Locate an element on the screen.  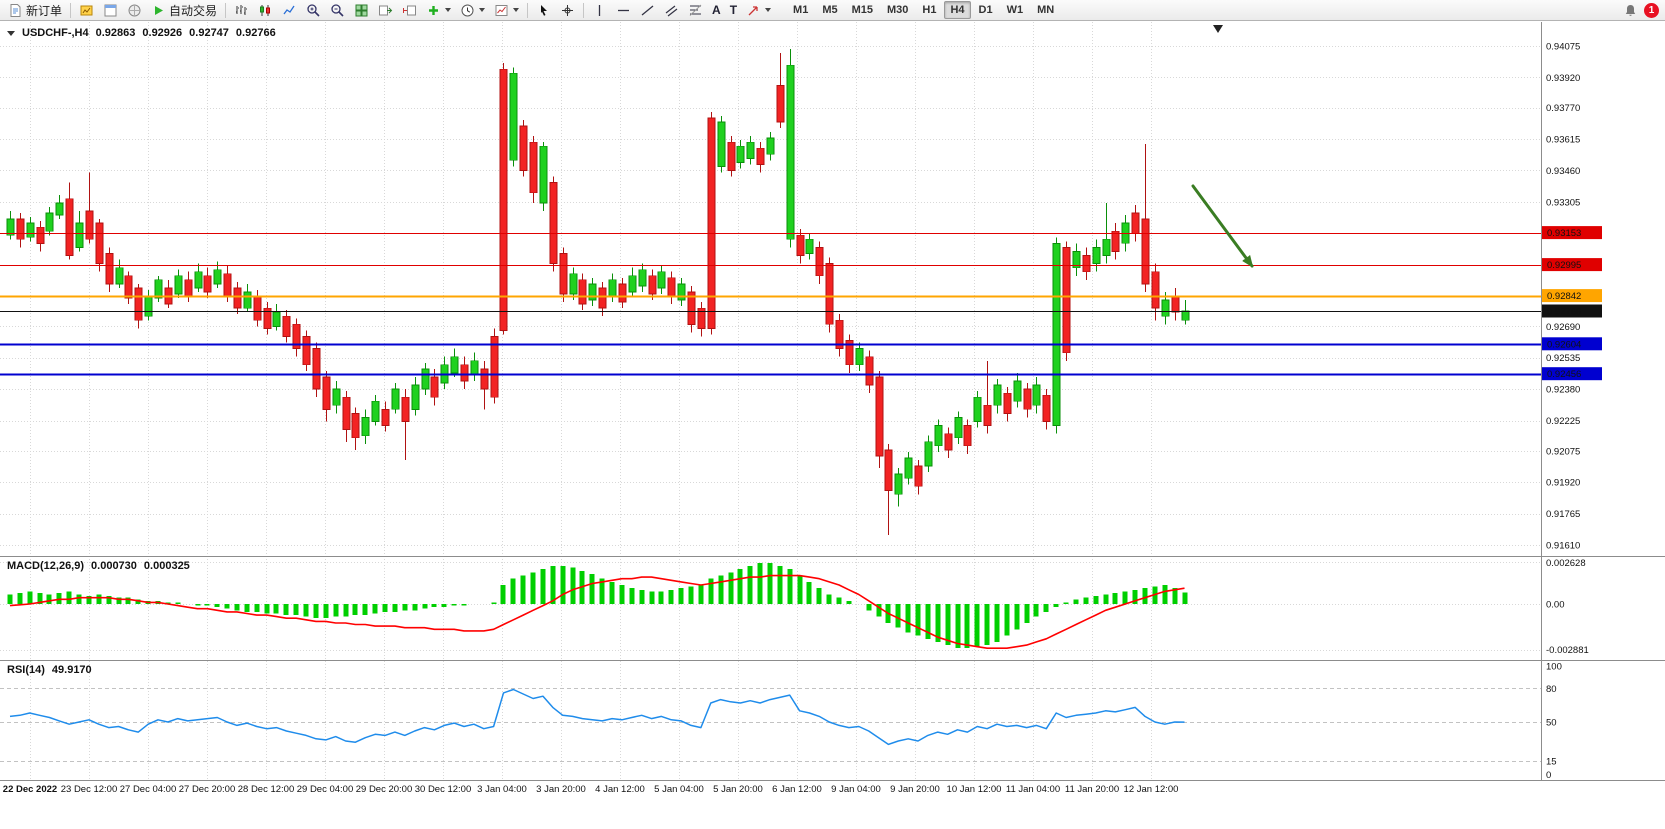
horizontal-line-icon is located at coordinates (624, 10).